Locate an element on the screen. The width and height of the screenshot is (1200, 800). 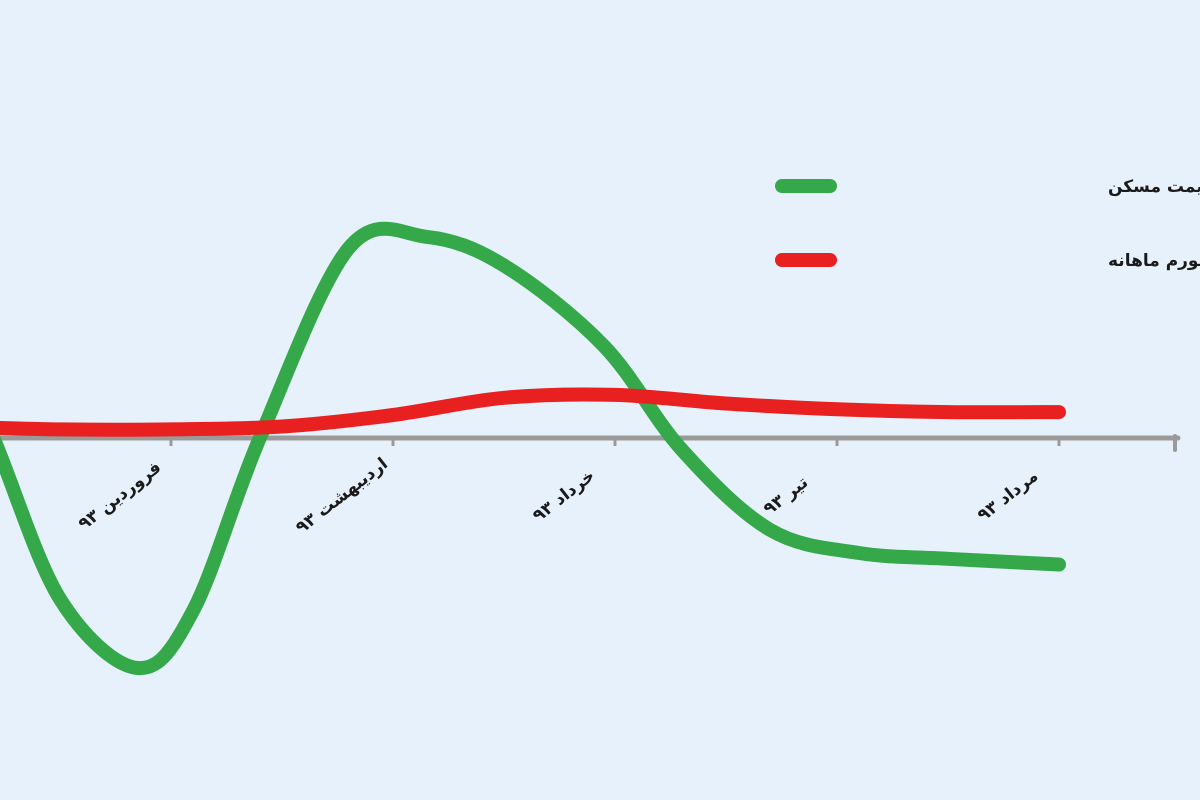
x-tick-label: مرداد ۹۳ is located at coordinates (1008, 496).